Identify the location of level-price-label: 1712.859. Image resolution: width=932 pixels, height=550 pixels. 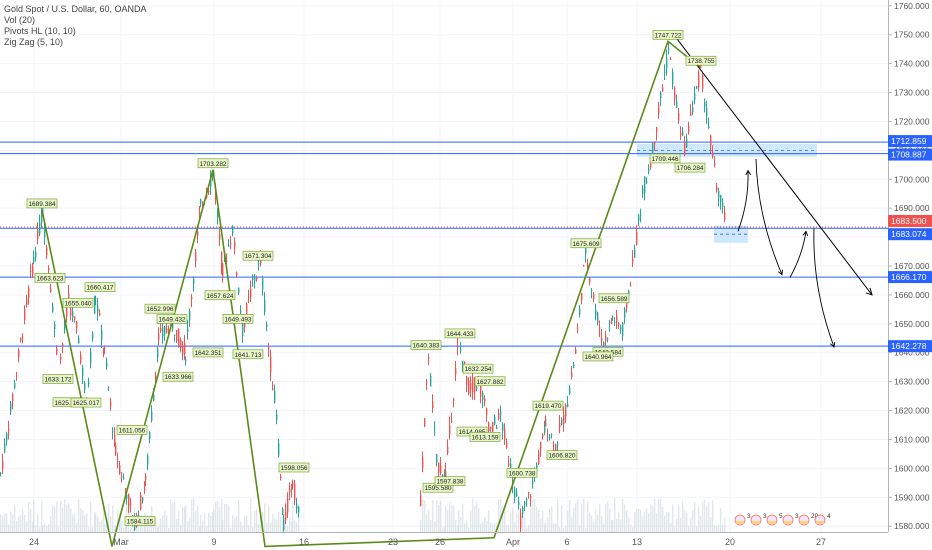
(909, 141).